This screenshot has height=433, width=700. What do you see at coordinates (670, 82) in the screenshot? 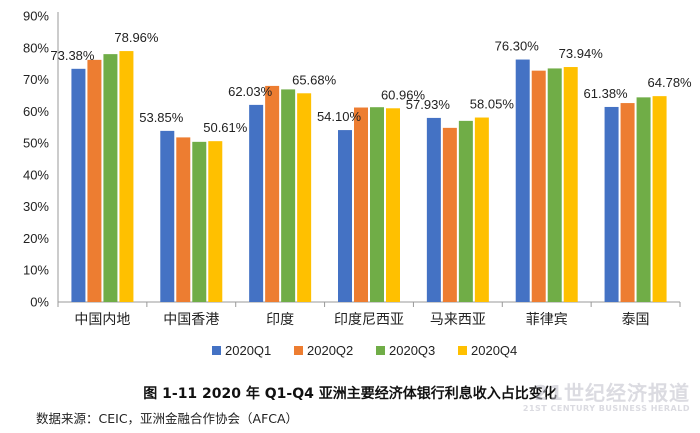
I see `data-label: 64.78%` at bounding box center [670, 82].